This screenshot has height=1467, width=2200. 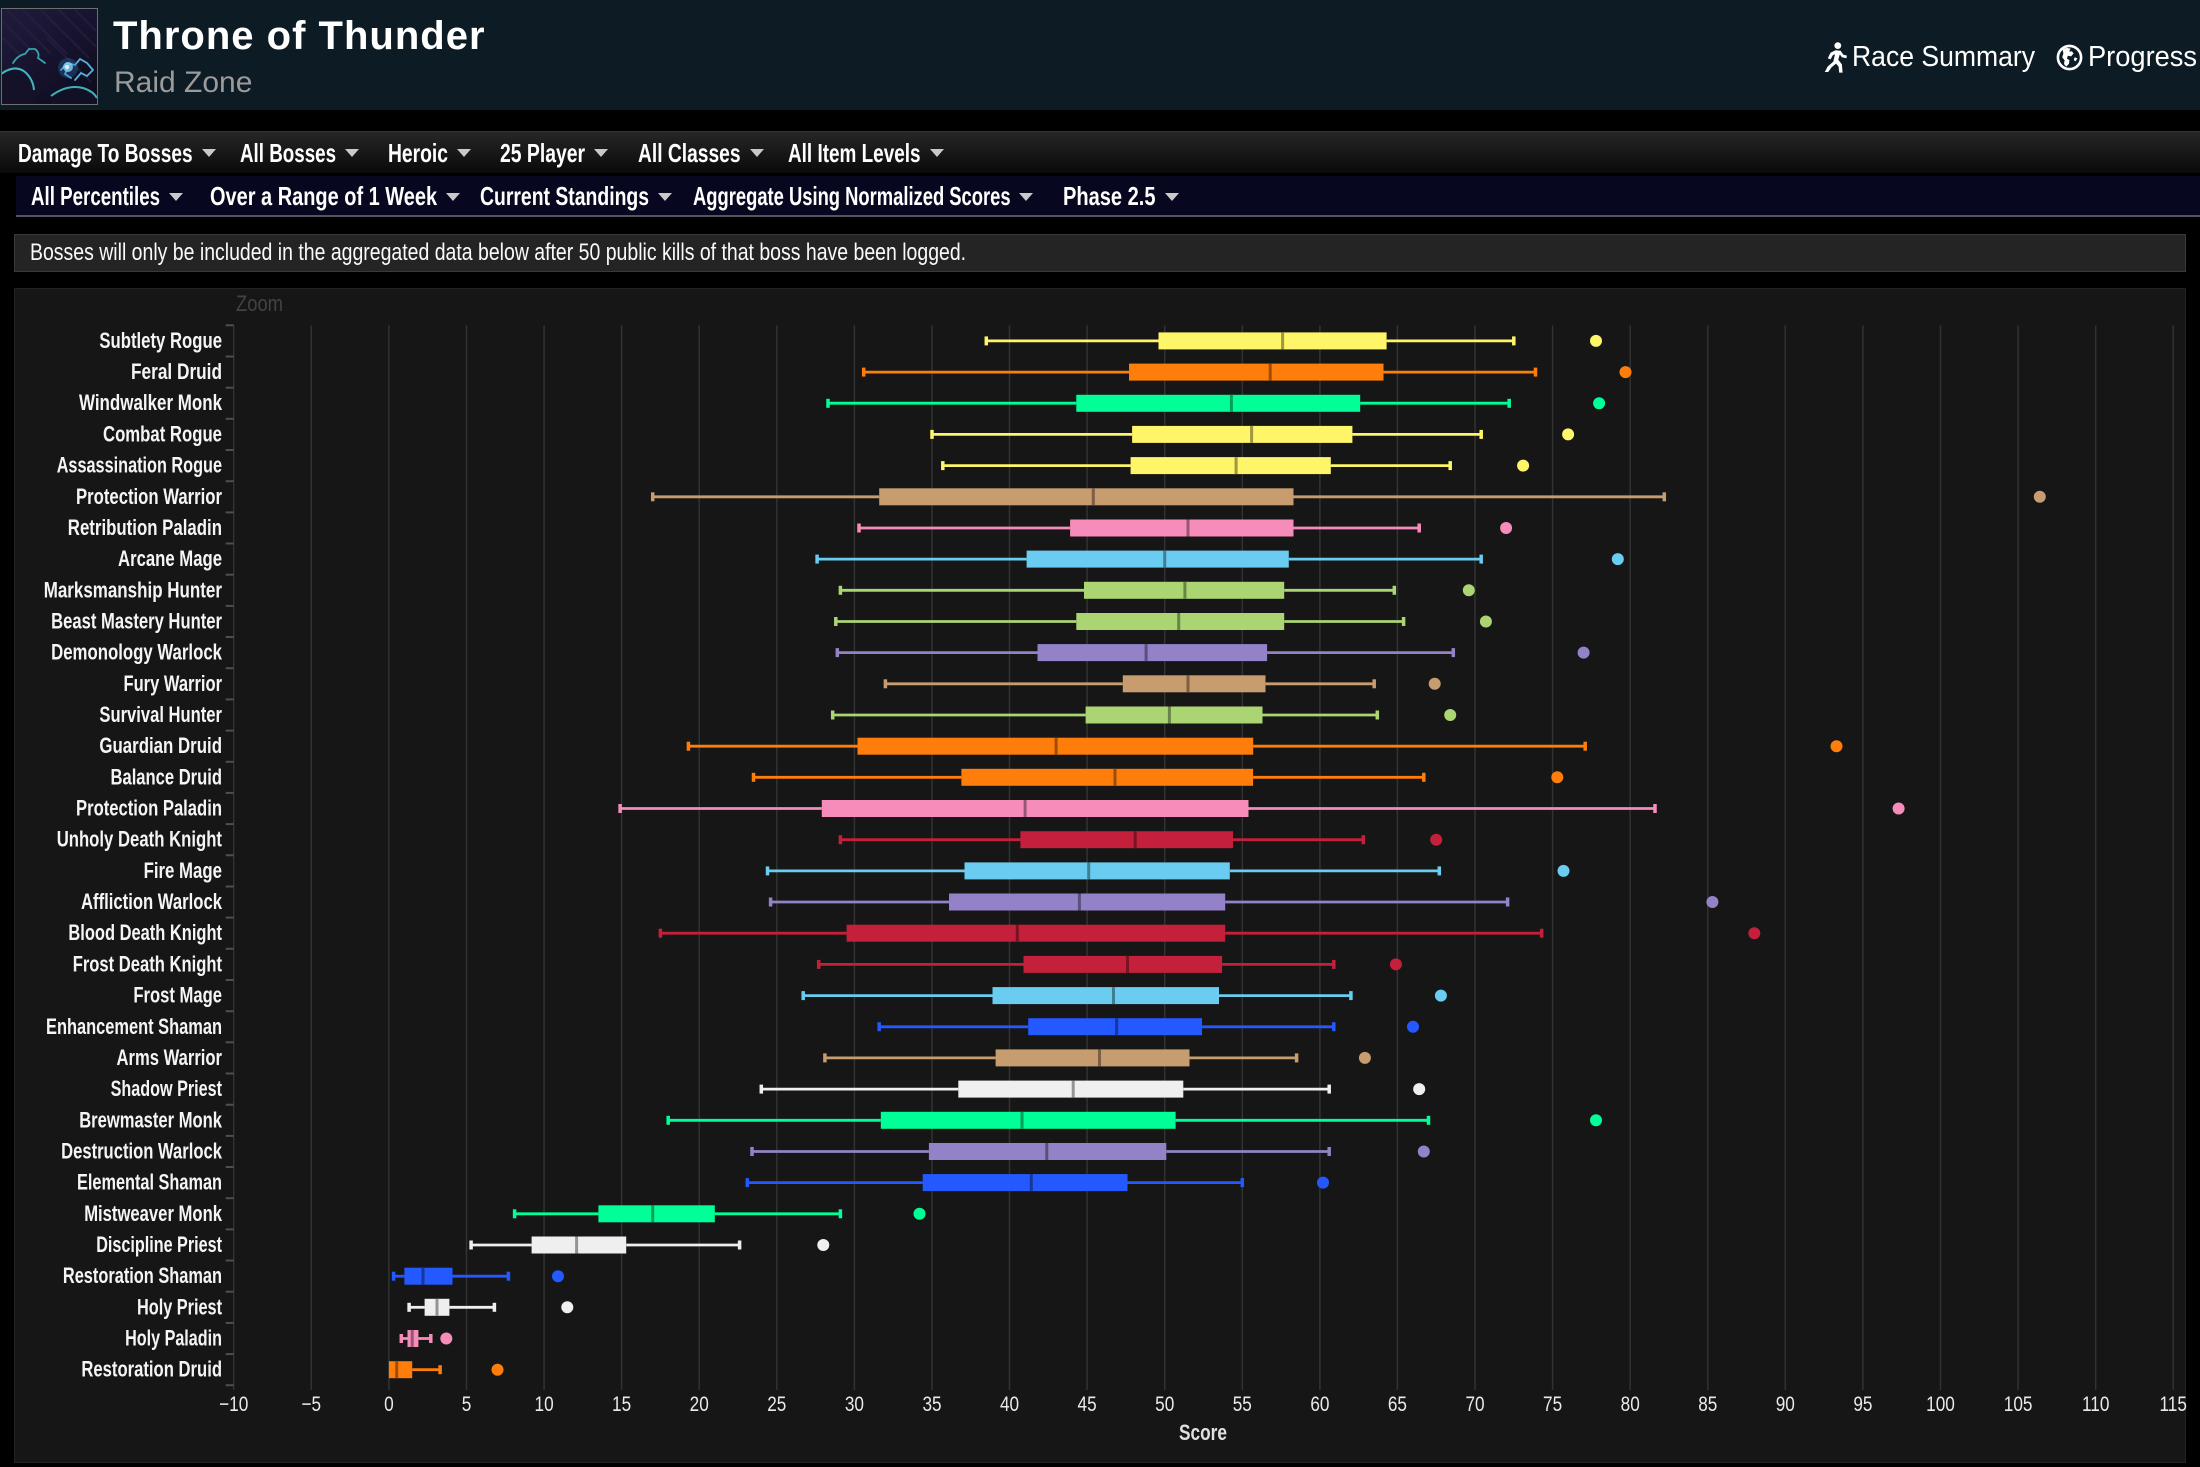 I want to click on svg-text: Windwalker Monk, so click(x=151, y=402).